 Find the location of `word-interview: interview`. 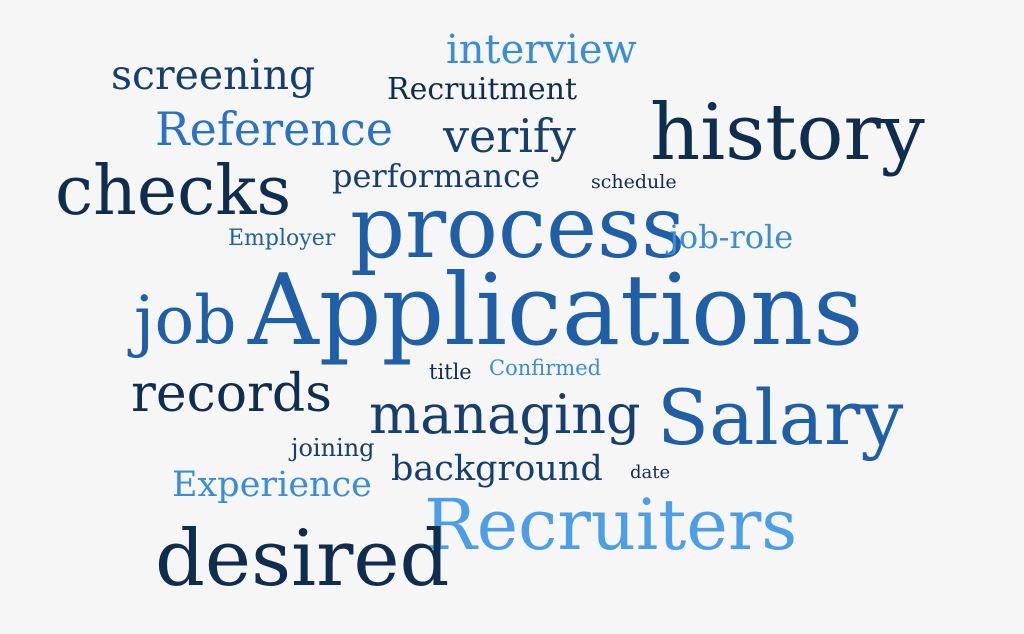

word-interview: interview is located at coordinates (541, 50).